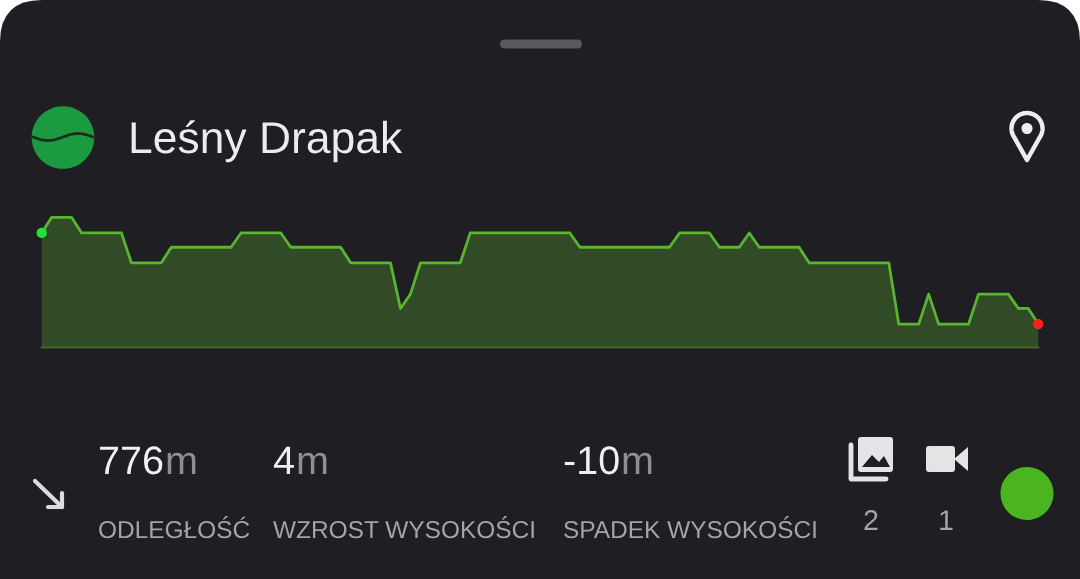 The image size is (1080, 579). Describe the element at coordinates (946, 520) in the screenshot. I see `text: 1` at that location.